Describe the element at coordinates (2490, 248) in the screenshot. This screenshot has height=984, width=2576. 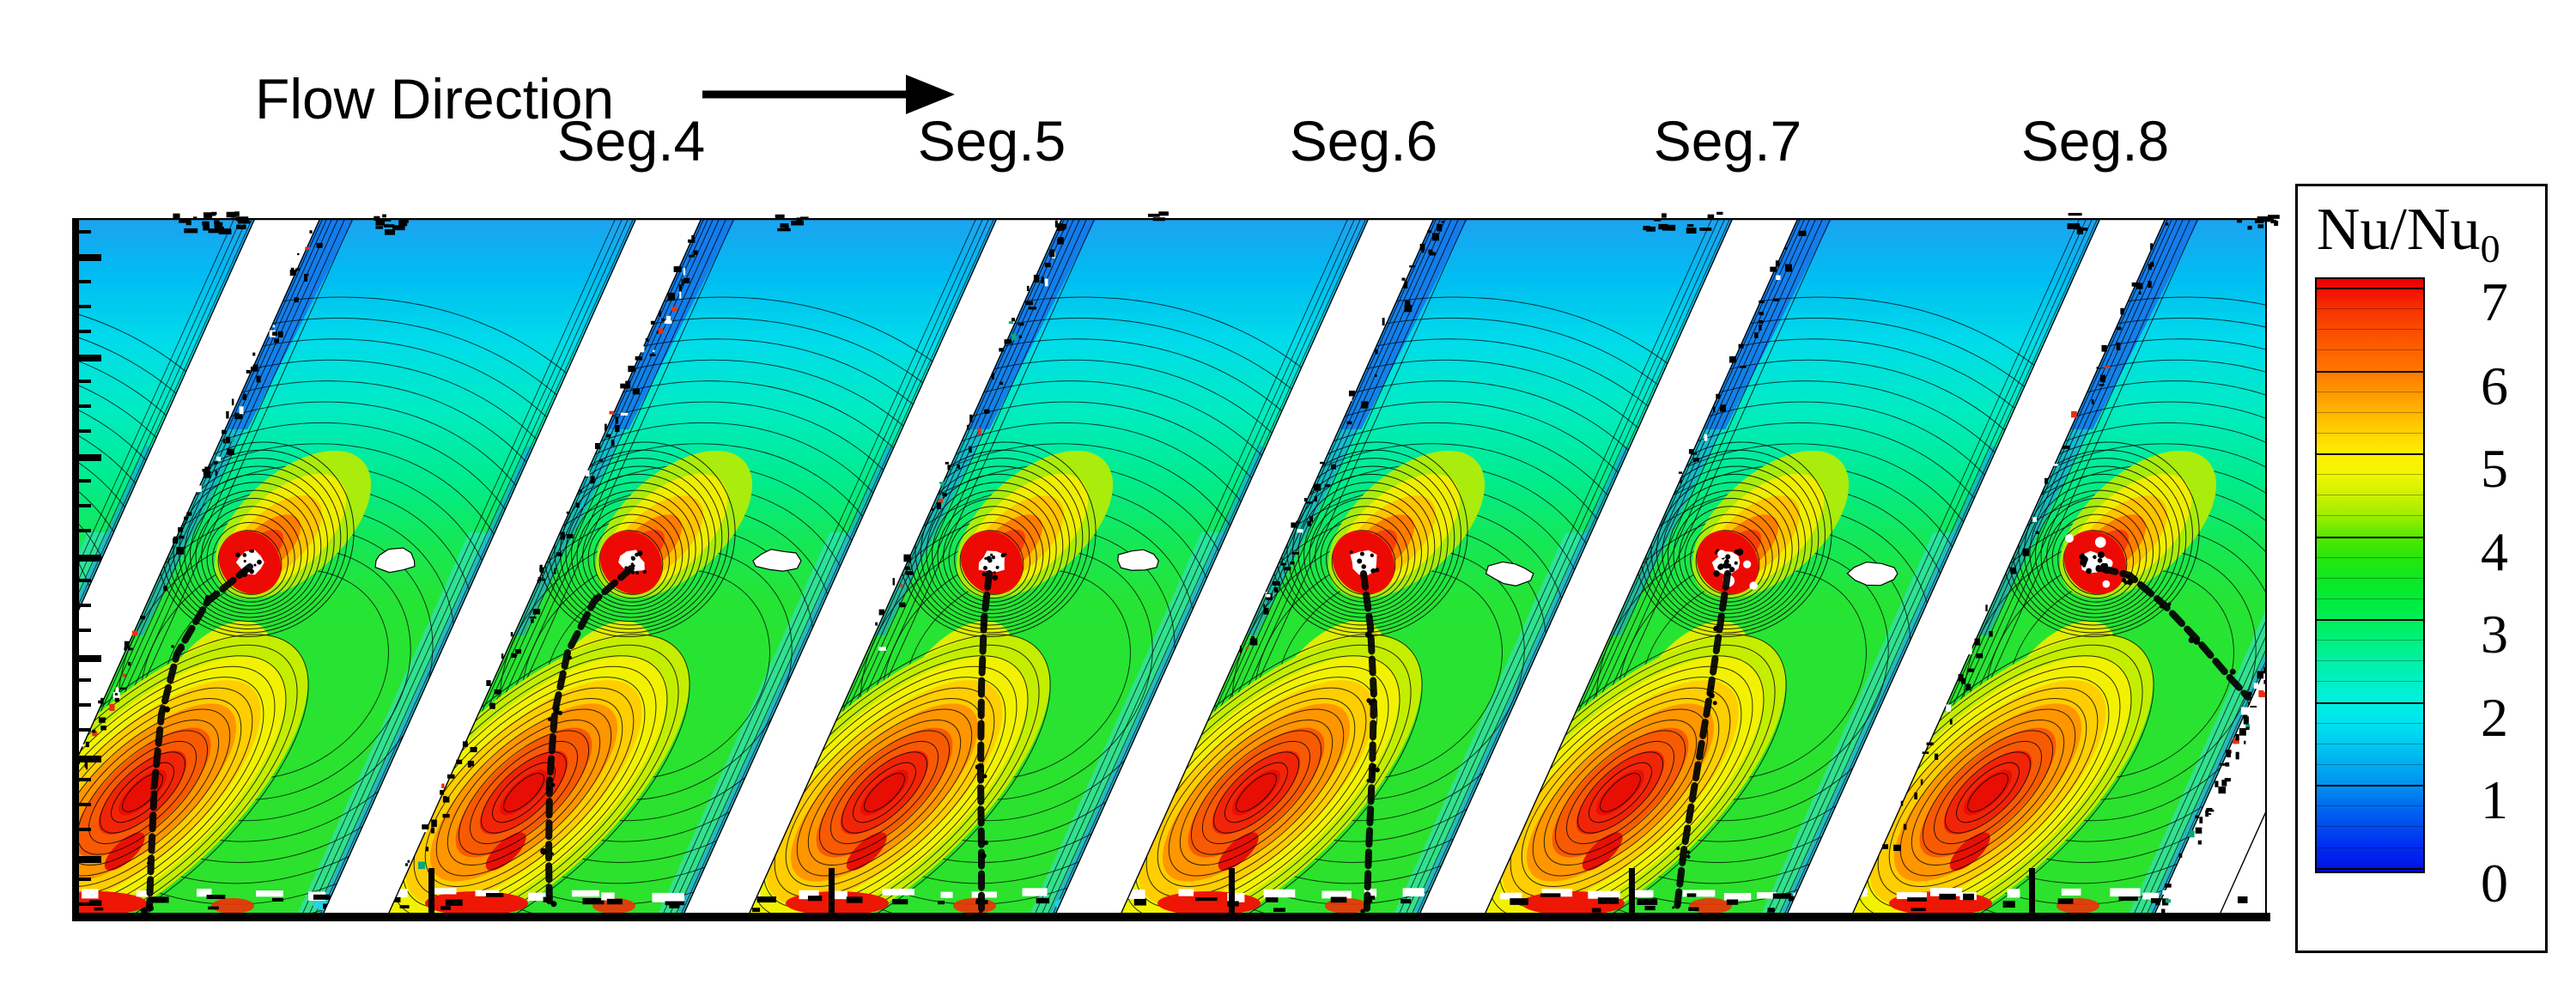
I see `colorbar-title-subscript: 0` at that location.